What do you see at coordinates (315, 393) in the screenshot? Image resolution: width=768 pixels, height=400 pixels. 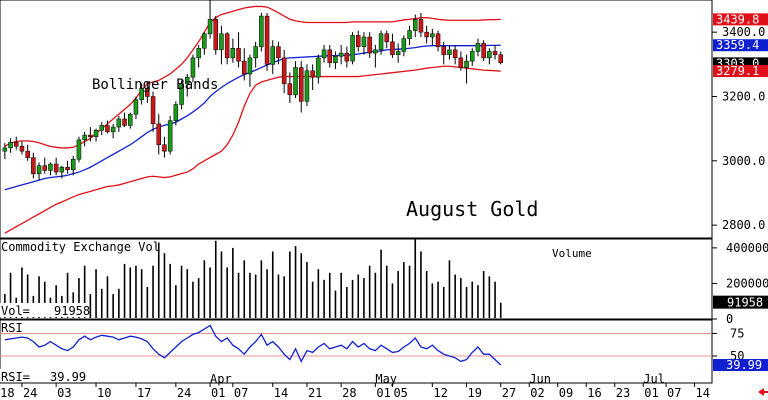 I see `x-axis-tick-label: 21` at bounding box center [315, 393].